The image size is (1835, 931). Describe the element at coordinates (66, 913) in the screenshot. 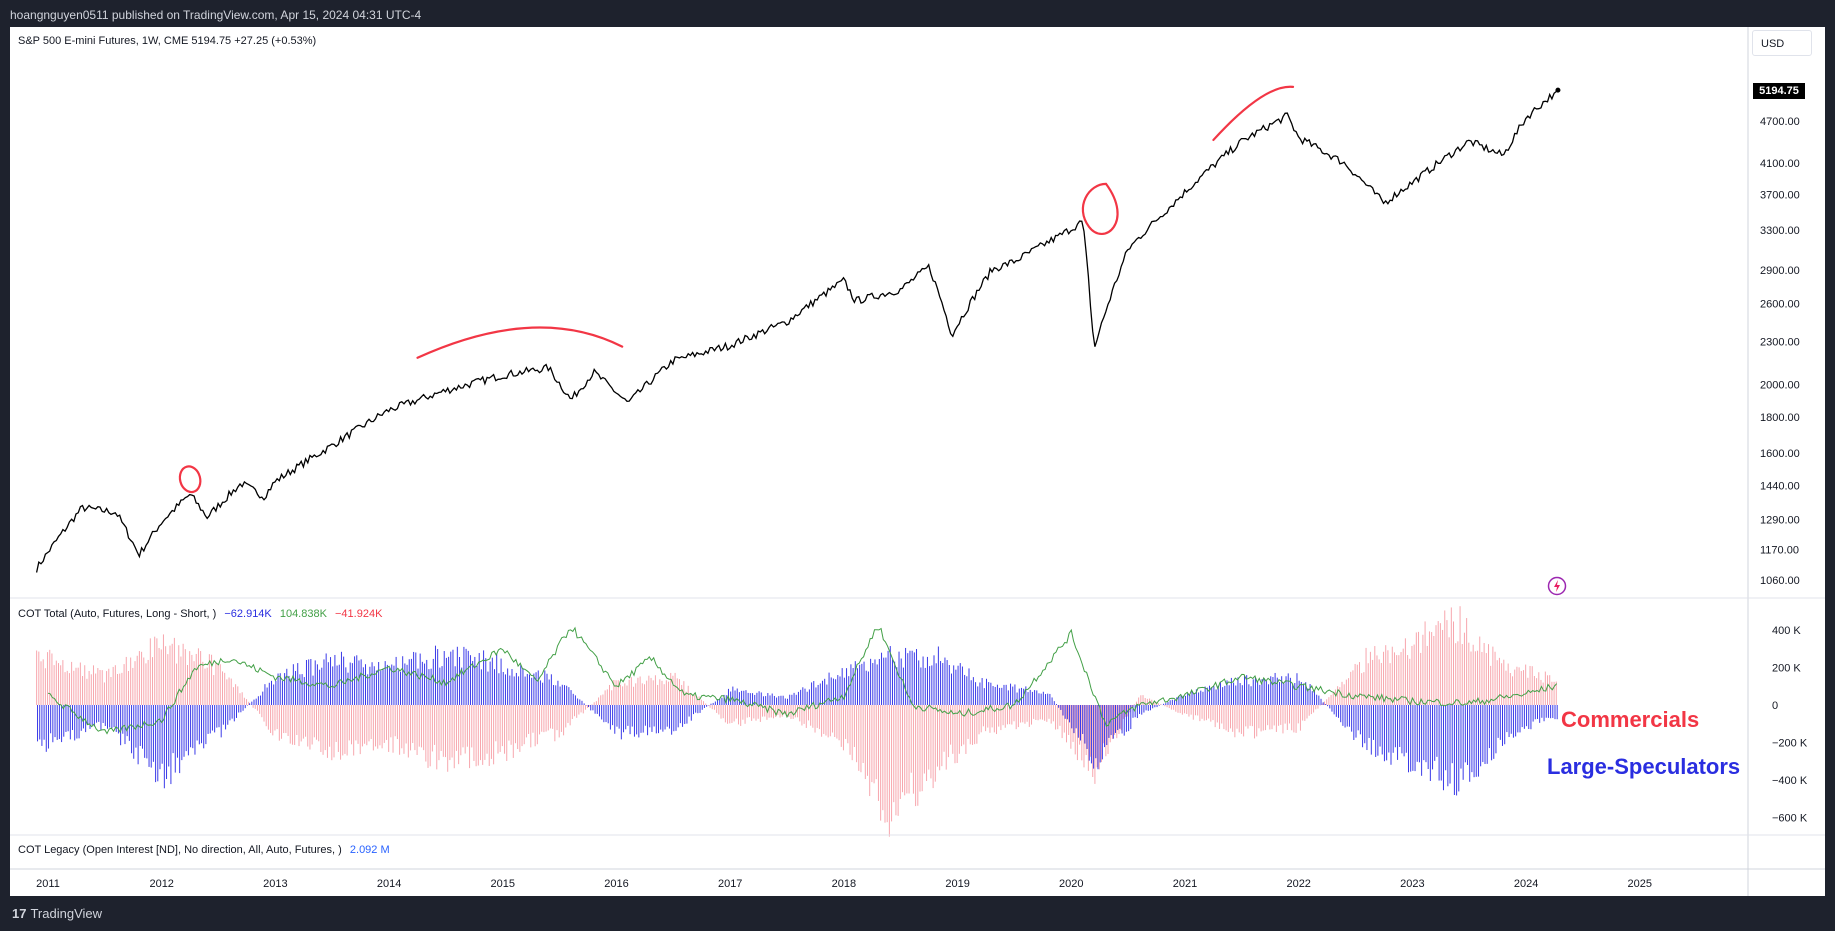

I see `tradingview-brand: TradingView` at that location.